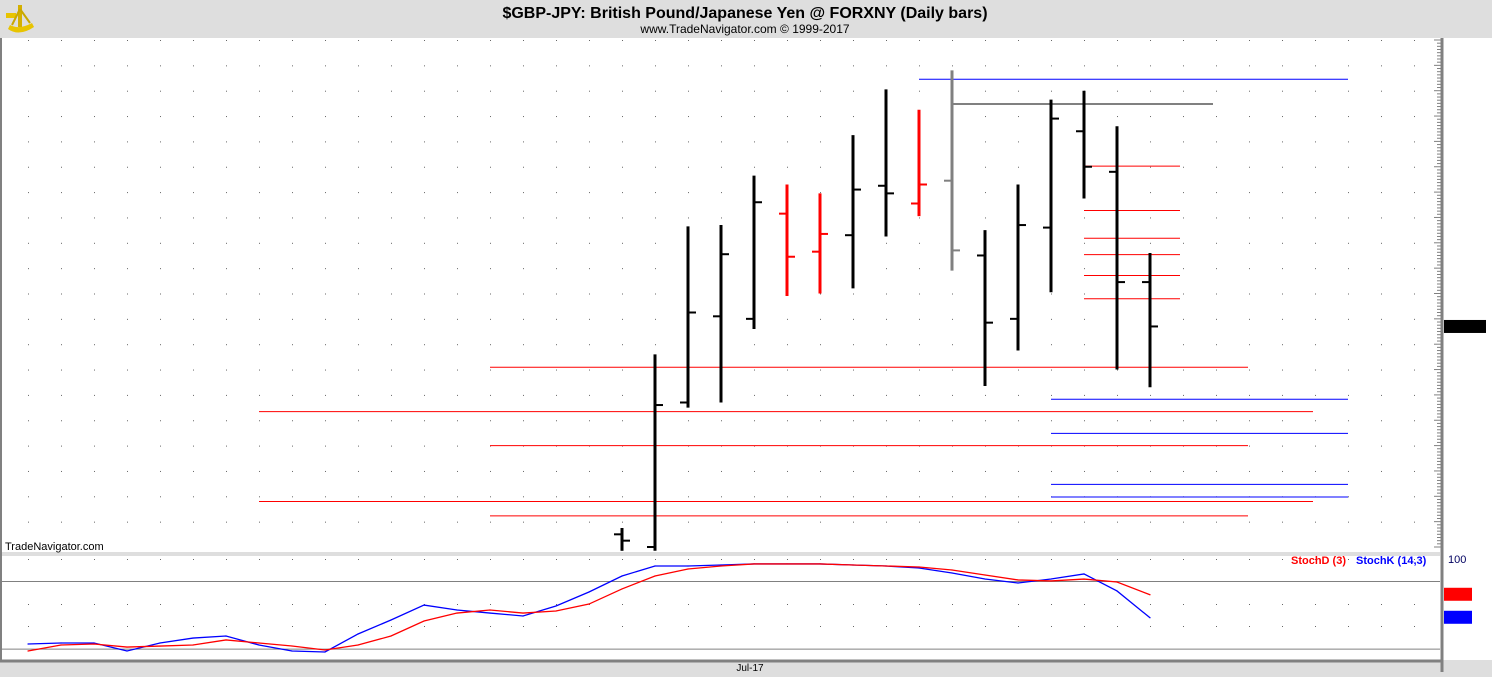  What do you see at coordinates (1466, 349) in the screenshot?
I see `price-axis` at bounding box center [1466, 349].